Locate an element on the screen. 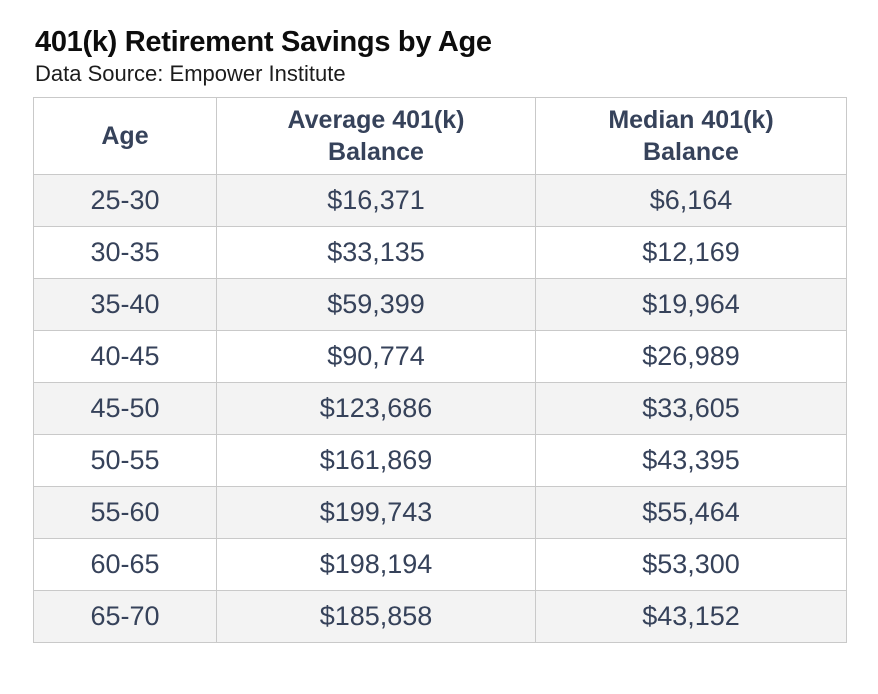 This screenshot has height=694, width=878. cell-median-balance: $55,464 is located at coordinates (691, 512).